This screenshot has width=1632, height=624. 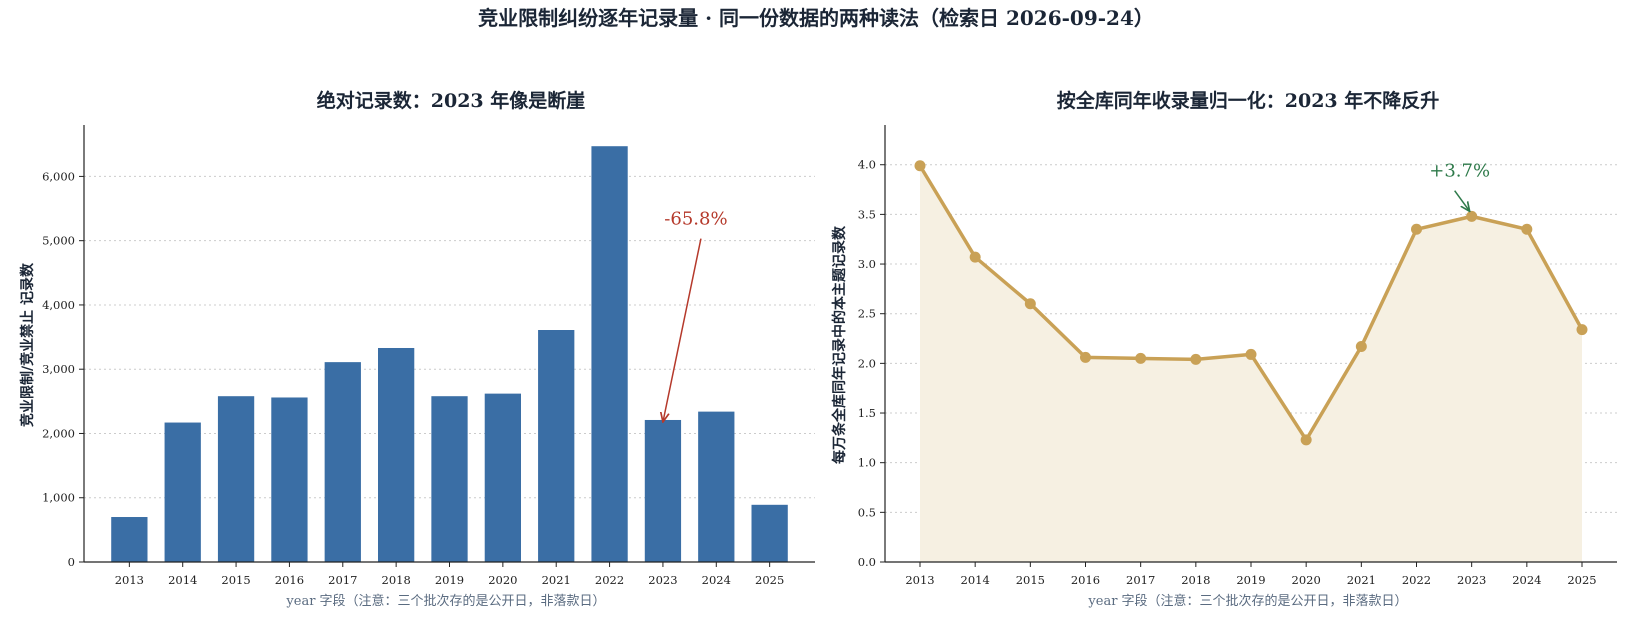 I want to click on line-chart-annotation-arrow, so click(x=1462, y=201).